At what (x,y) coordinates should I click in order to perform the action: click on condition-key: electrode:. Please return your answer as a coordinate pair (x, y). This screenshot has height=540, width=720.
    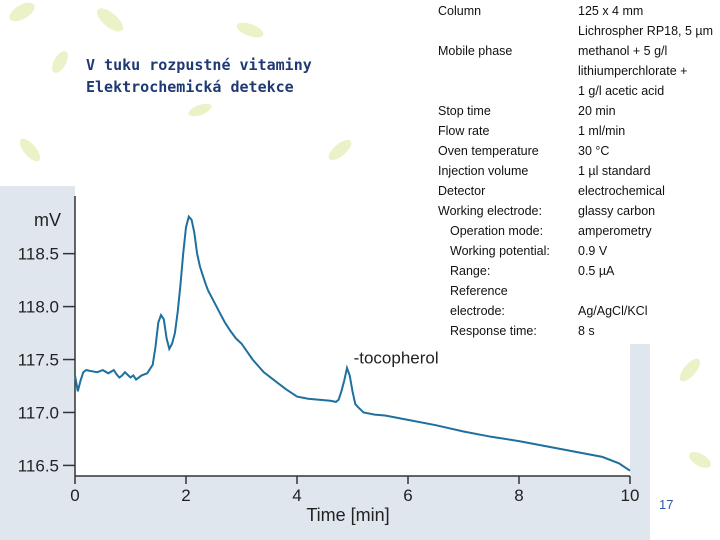
    Looking at the image, I should click on (477, 311).